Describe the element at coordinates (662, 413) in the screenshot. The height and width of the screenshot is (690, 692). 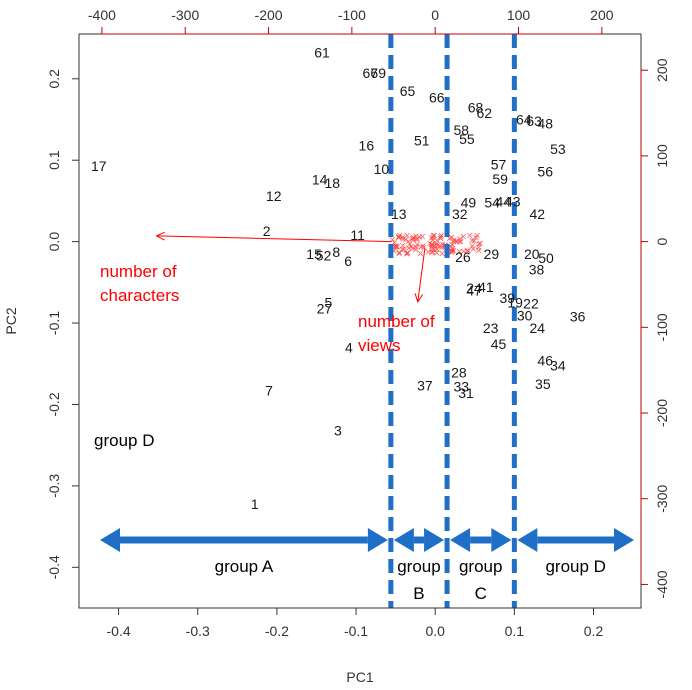
I see `right-tick-label: -200` at that location.